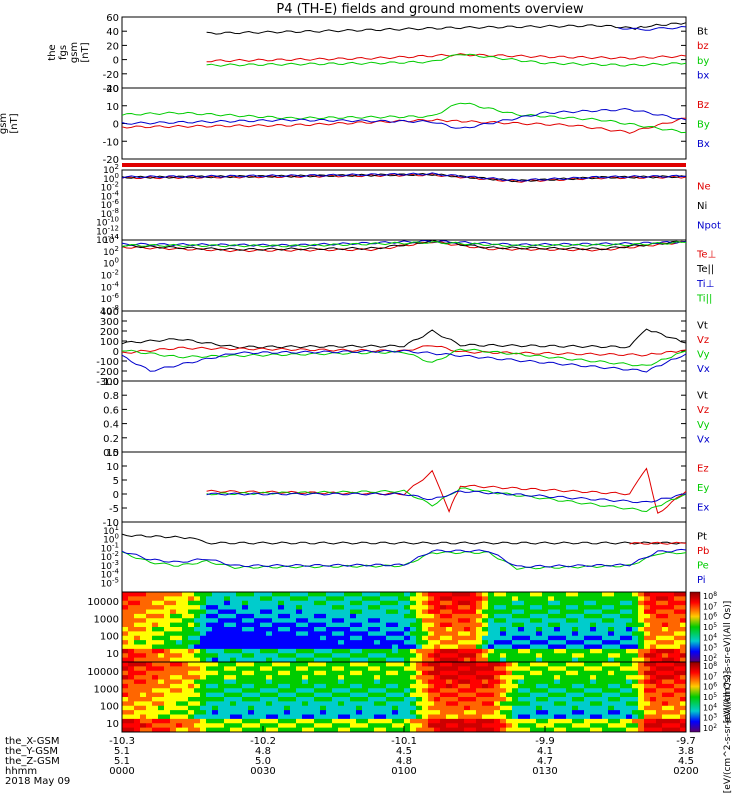 This screenshot has width=750, height=800. What do you see at coordinates (703, 46) in the screenshot?
I see `legend-label: bz` at bounding box center [703, 46].